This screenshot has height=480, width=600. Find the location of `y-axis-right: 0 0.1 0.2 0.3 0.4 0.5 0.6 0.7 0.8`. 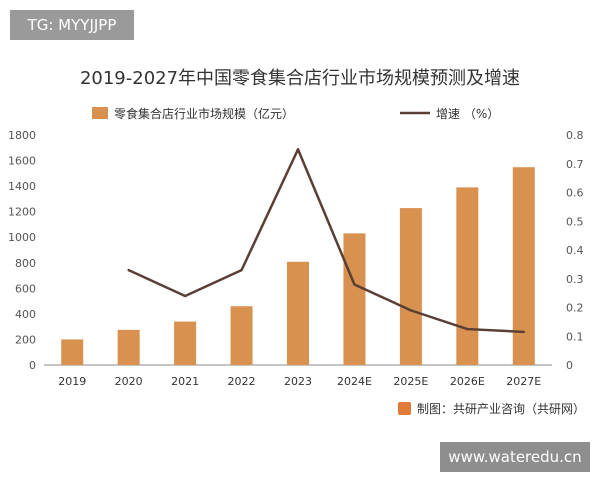

y-axis-right: 0 0.1 0.2 0.3 0.4 0.5 0.6 0.7 0.8 is located at coordinates (575, 250).